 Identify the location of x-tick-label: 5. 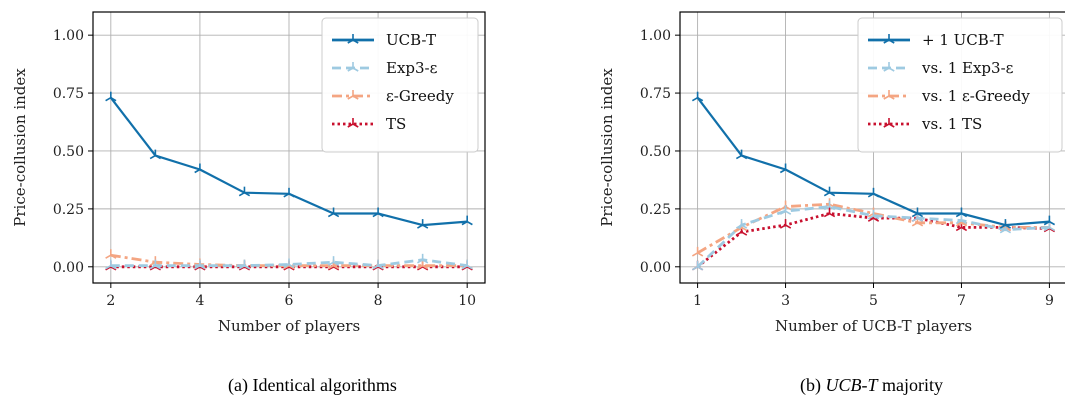
(873, 301).